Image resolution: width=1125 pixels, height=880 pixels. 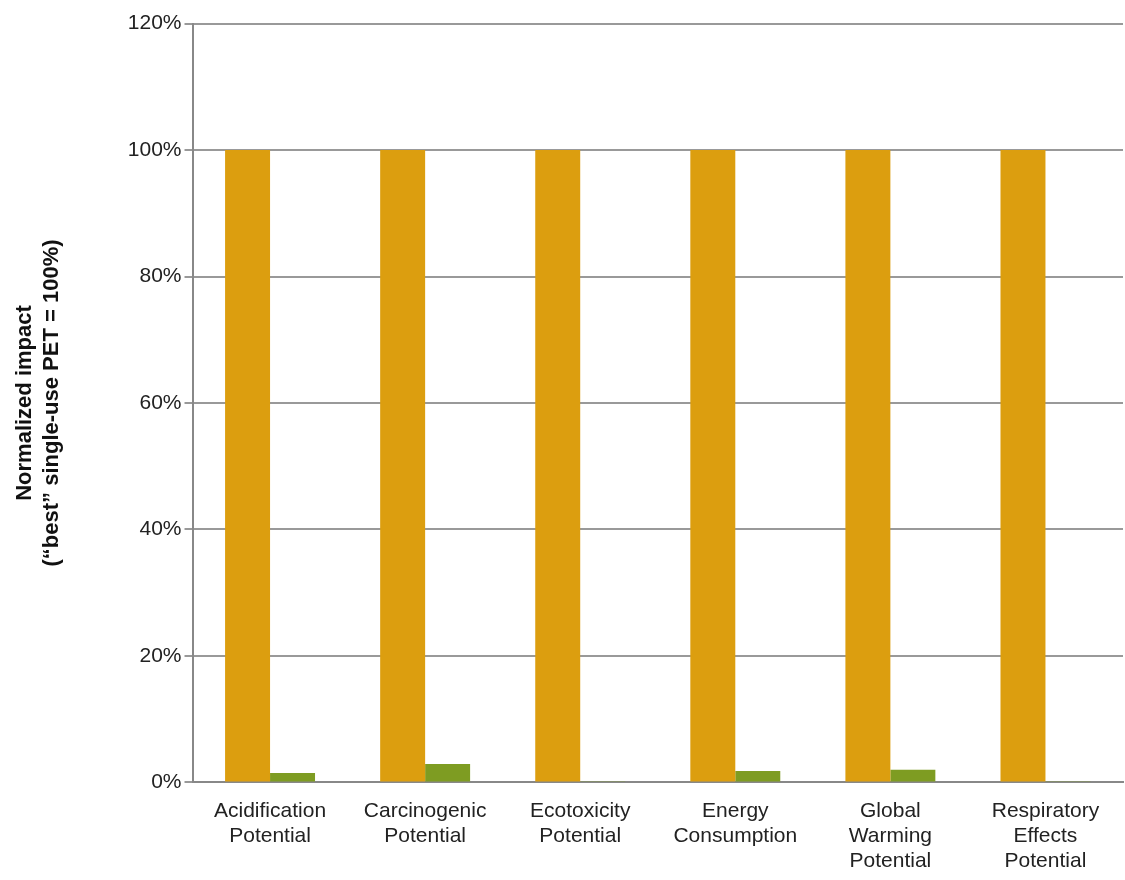 What do you see at coordinates (425, 821) in the screenshot?
I see `x-tick-label: Carcinogenic Potential` at bounding box center [425, 821].